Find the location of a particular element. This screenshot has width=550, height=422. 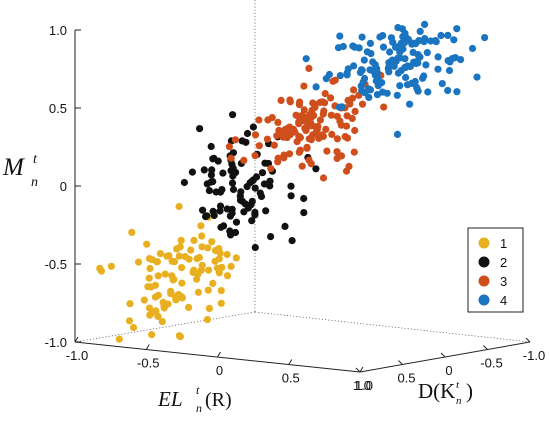

x-axis-label-tail: (R) is located at coordinates (218, 400).